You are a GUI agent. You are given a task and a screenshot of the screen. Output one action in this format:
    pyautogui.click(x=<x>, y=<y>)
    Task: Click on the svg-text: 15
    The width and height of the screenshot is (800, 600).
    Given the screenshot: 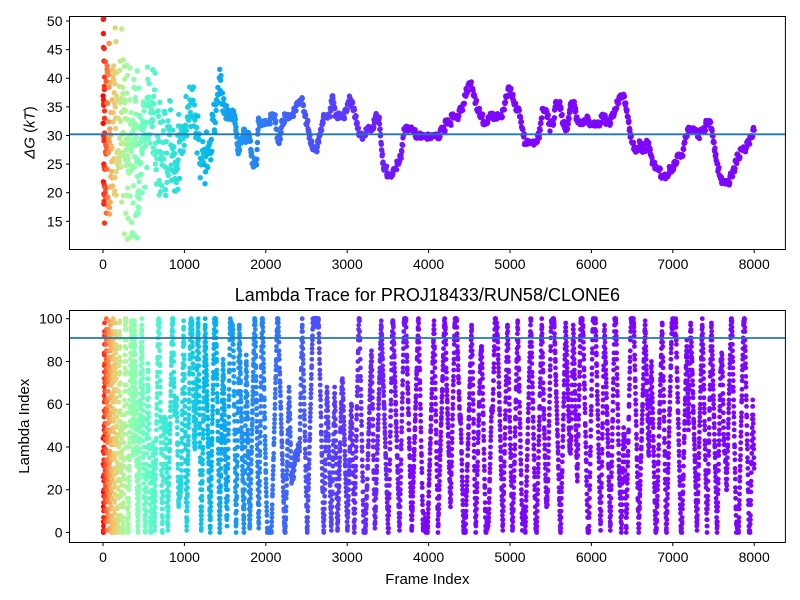 What is the action you would take?
    pyautogui.click(x=55, y=221)
    